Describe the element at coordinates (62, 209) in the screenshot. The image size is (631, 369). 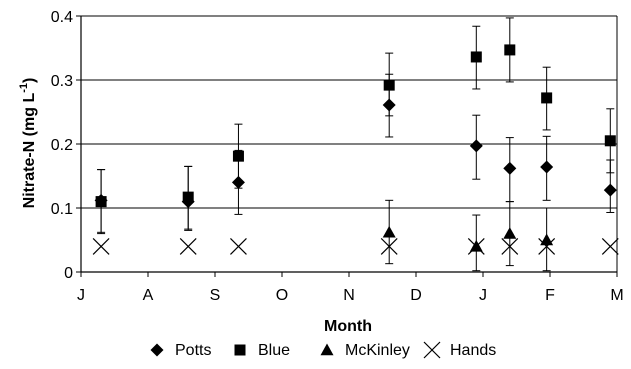
I see `y-tick-label-1: 0.1` at that location.